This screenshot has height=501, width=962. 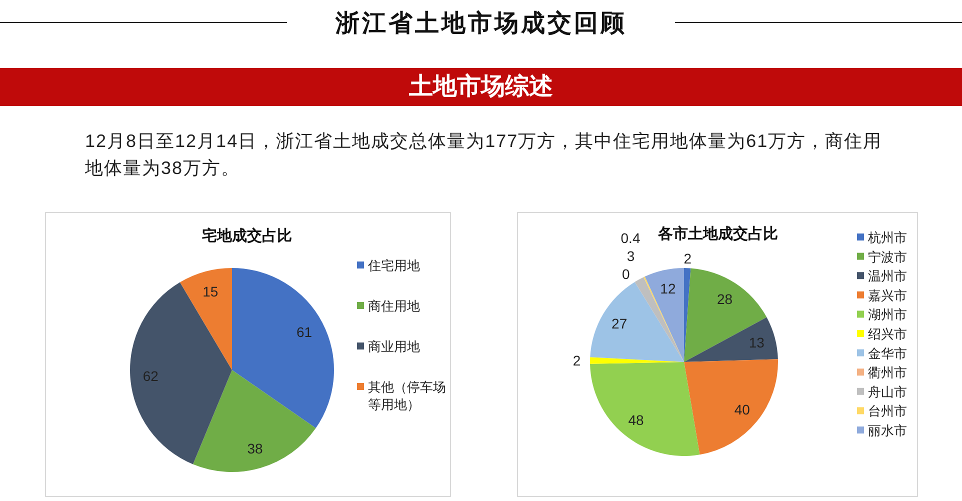 I want to click on legend-label: 温州市, so click(x=887, y=276).